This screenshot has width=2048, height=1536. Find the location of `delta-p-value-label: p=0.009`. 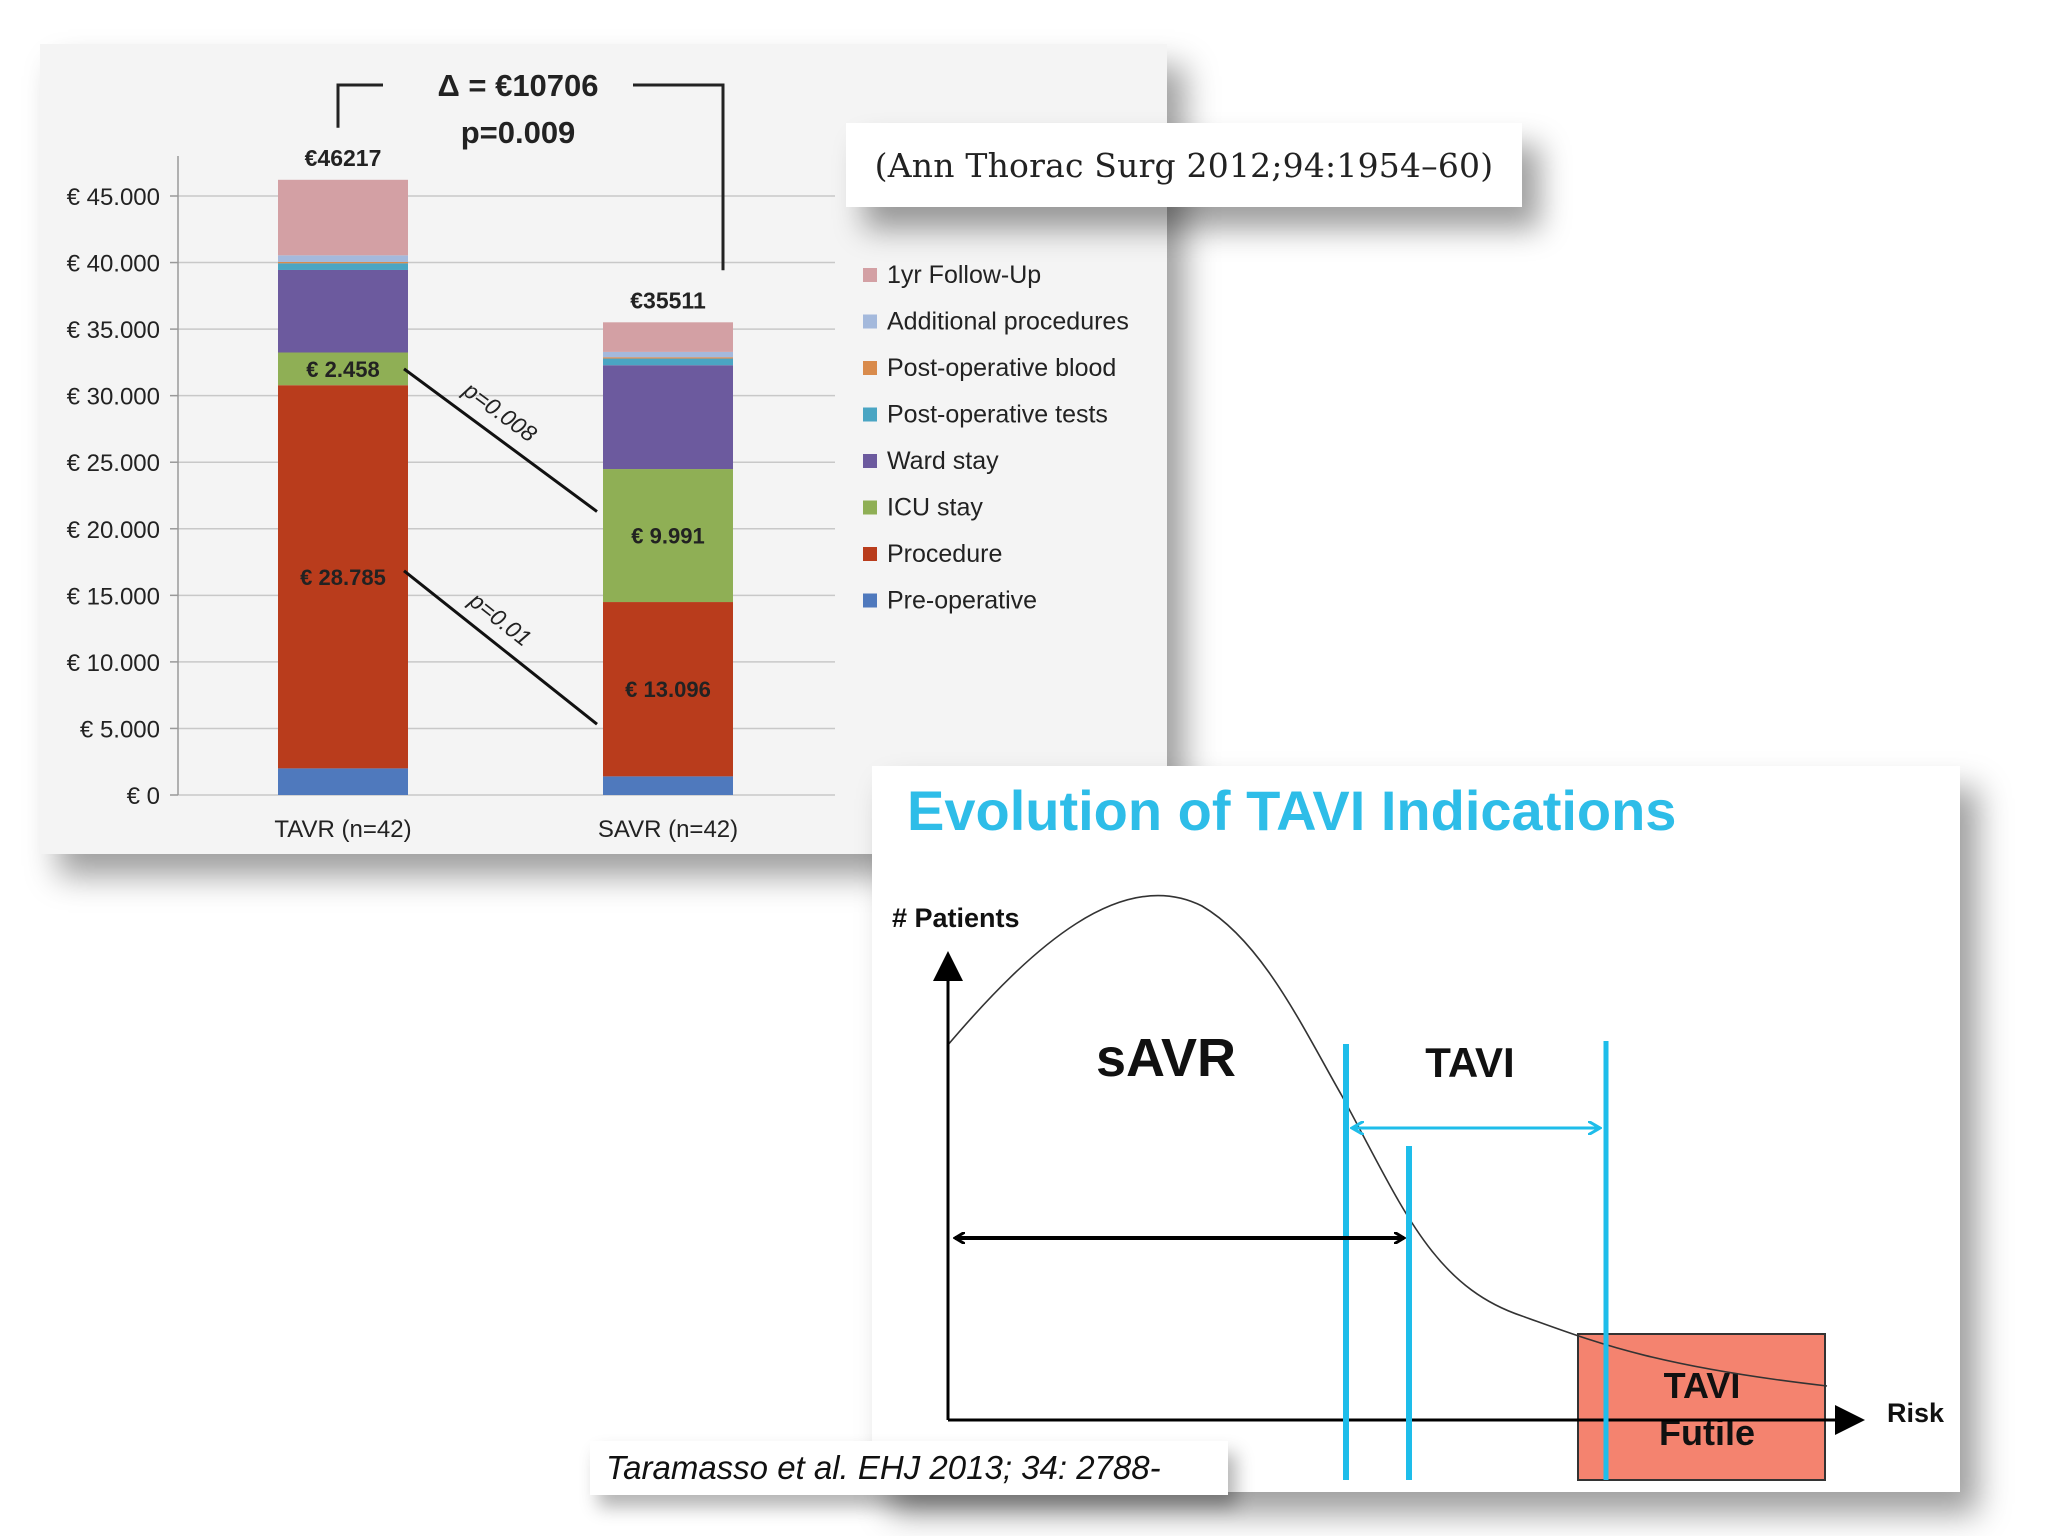

delta-p-value-label: p=0.009 is located at coordinates (518, 132).